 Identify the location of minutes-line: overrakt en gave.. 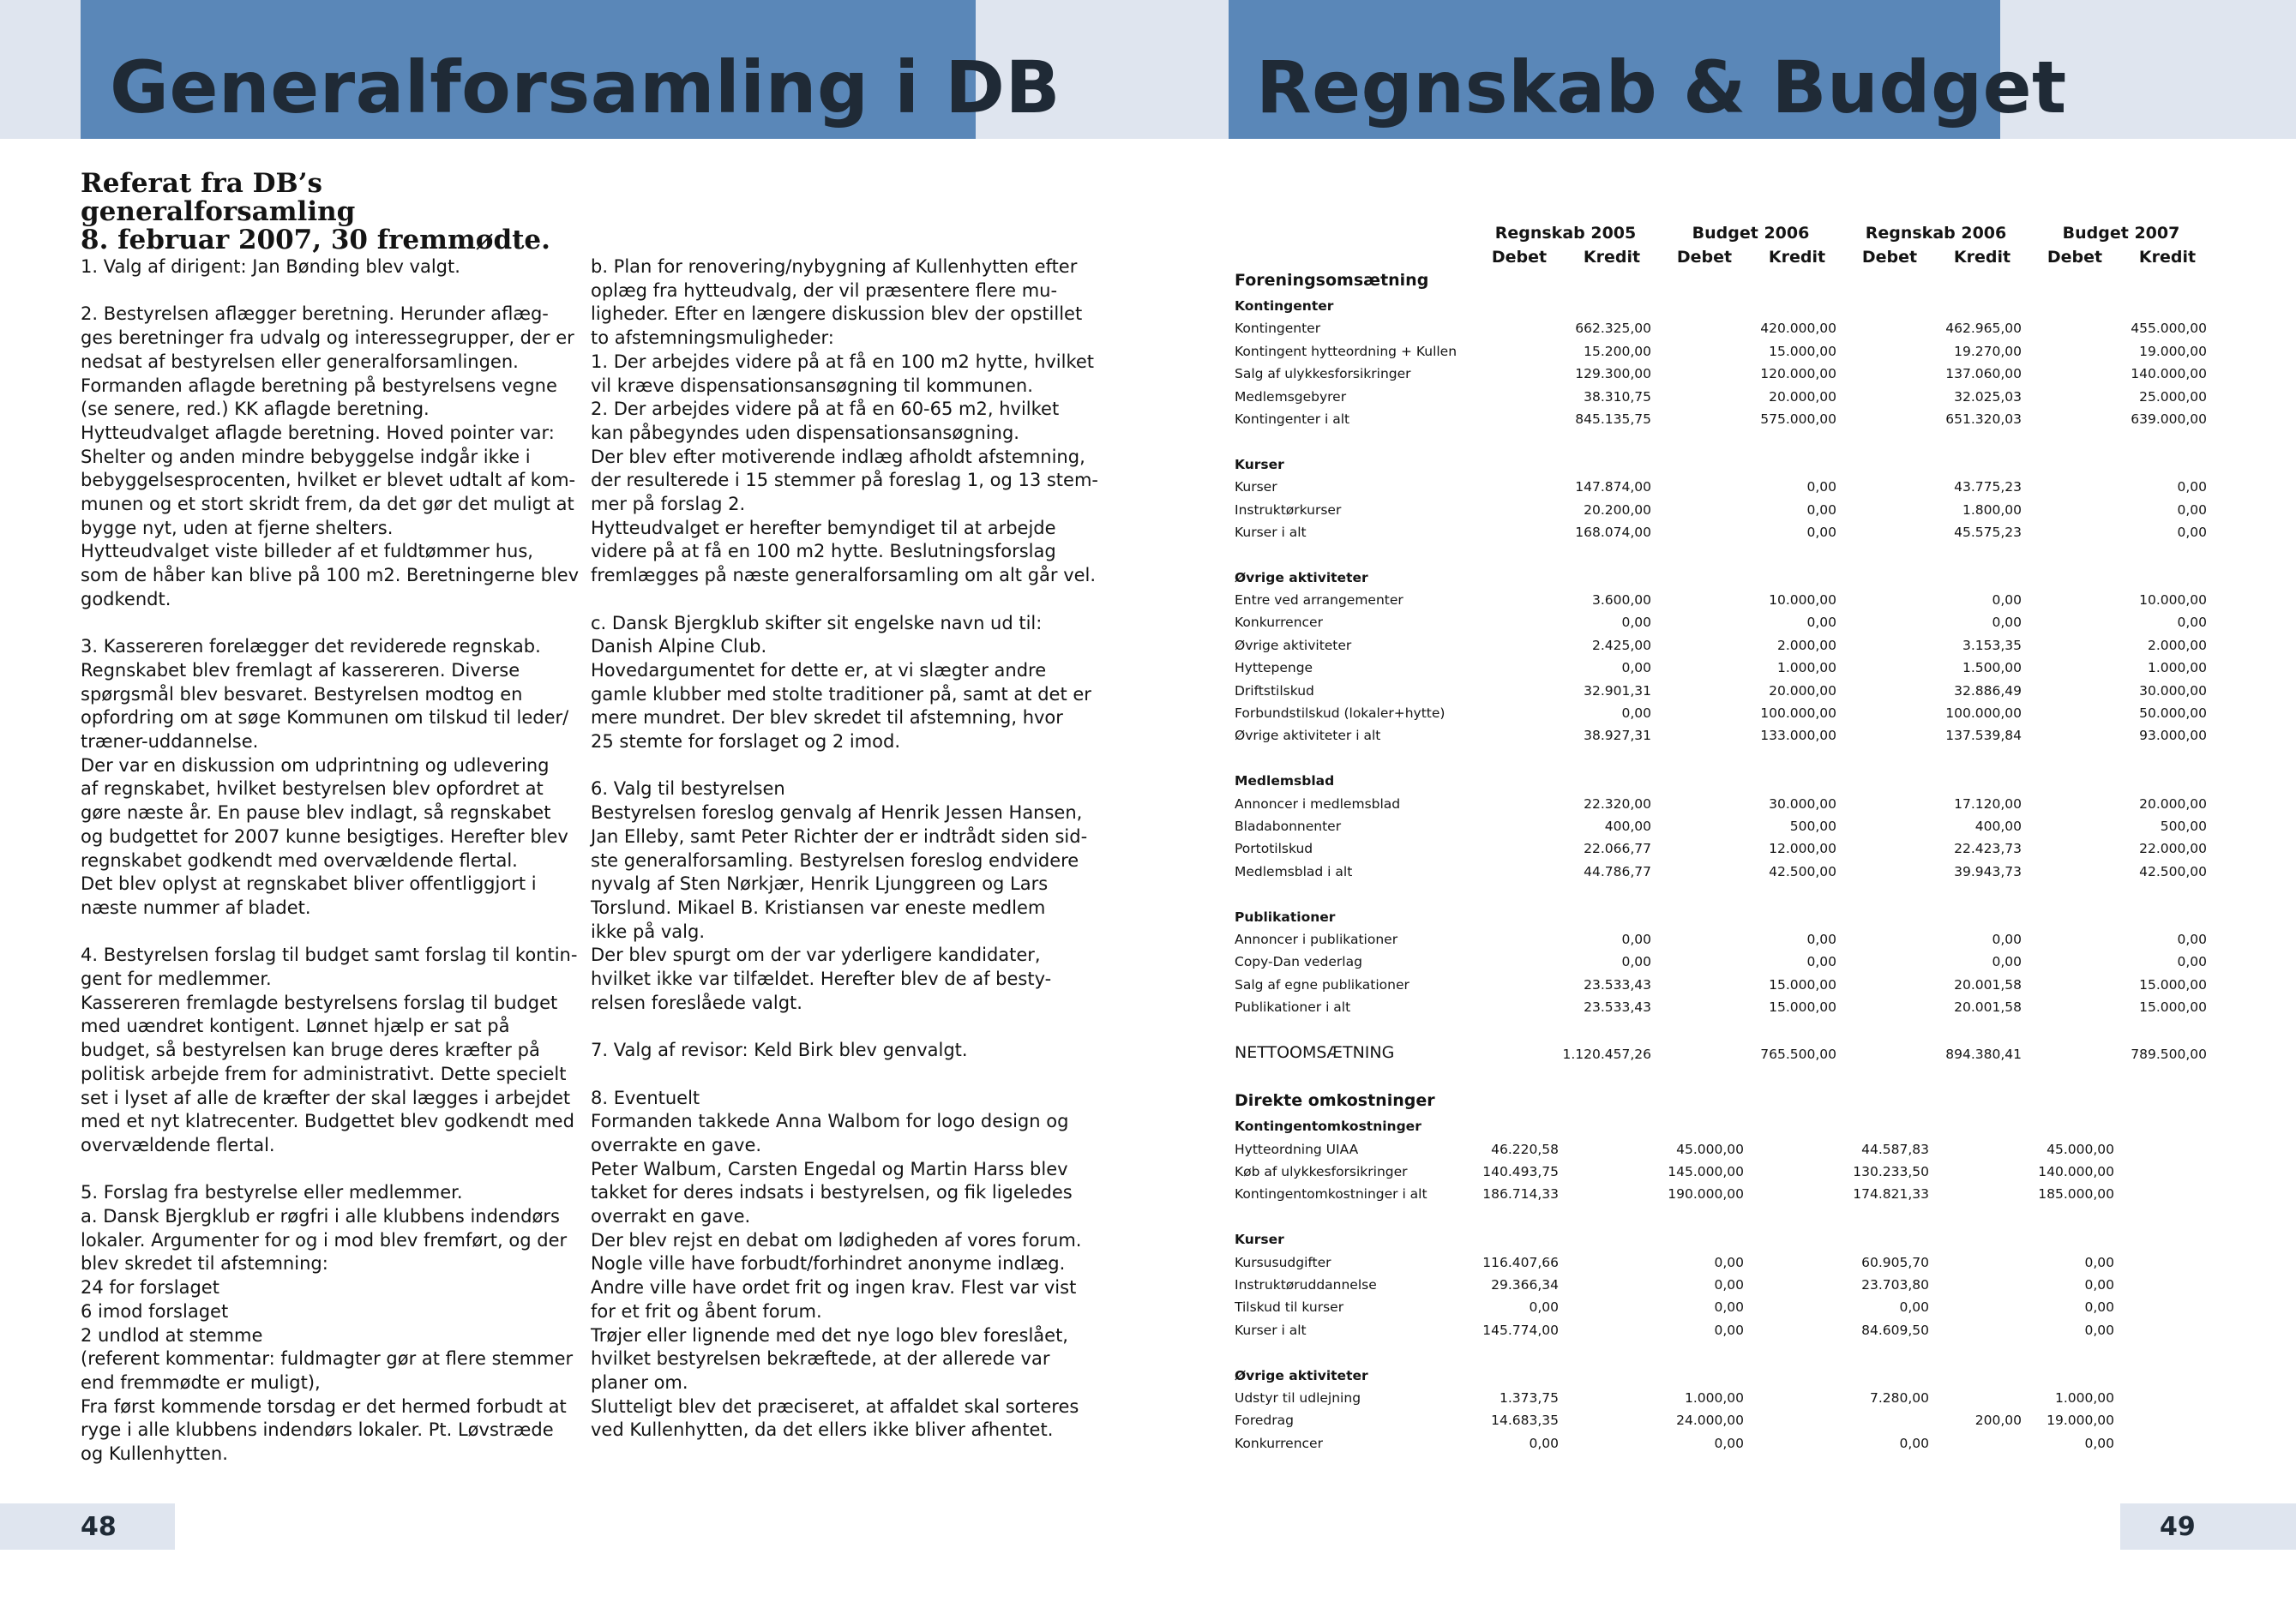
(671, 1216).